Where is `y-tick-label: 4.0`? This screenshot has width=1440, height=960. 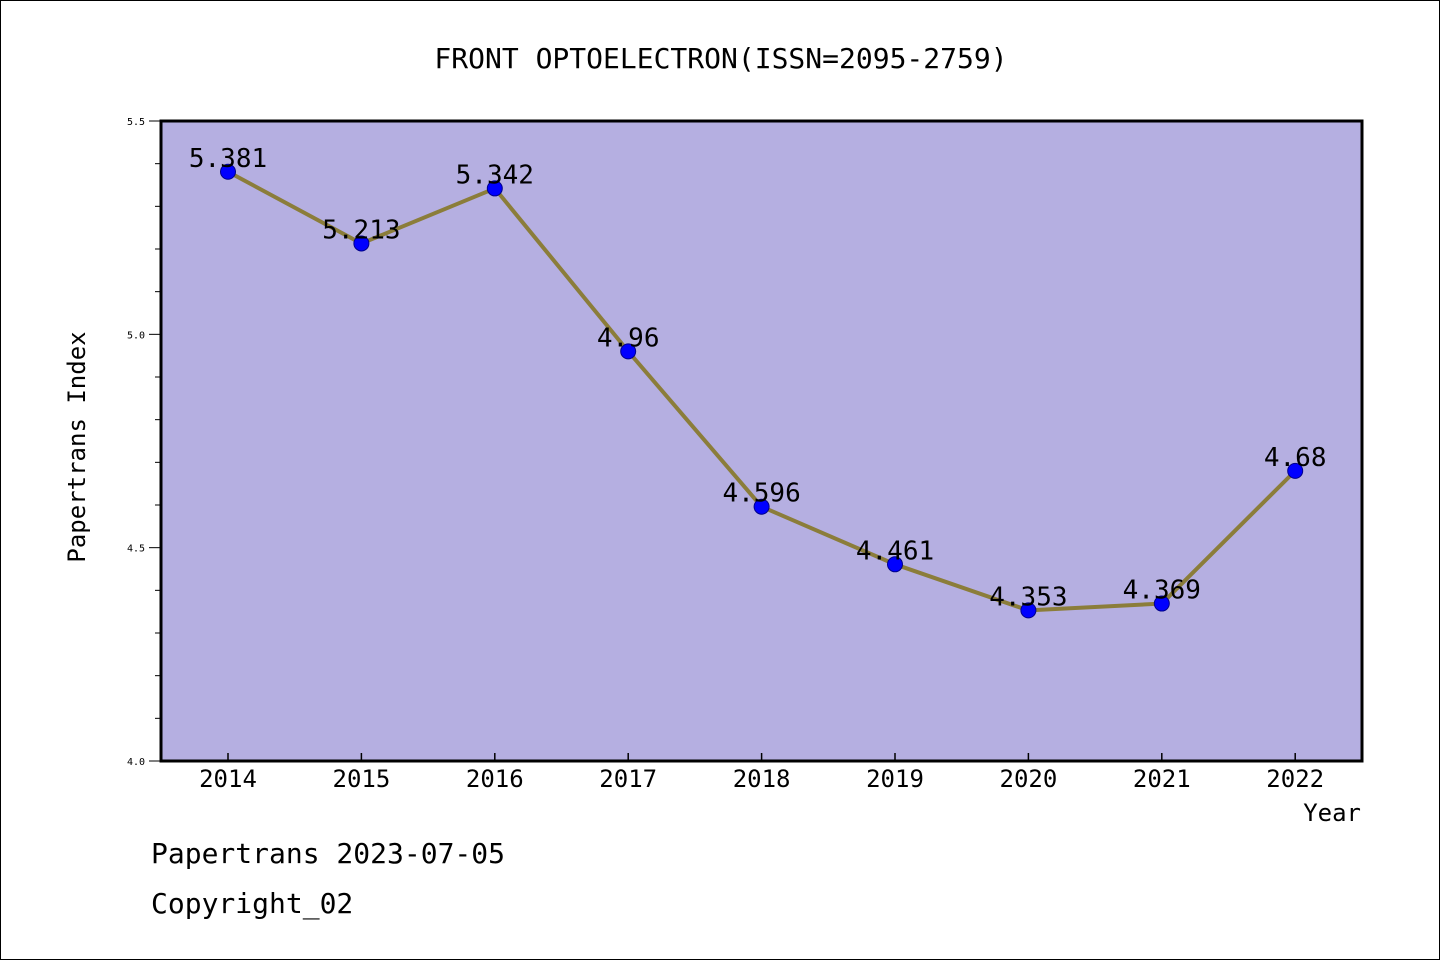 y-tick-label: 4.0 is located at coordinates (136, 762).